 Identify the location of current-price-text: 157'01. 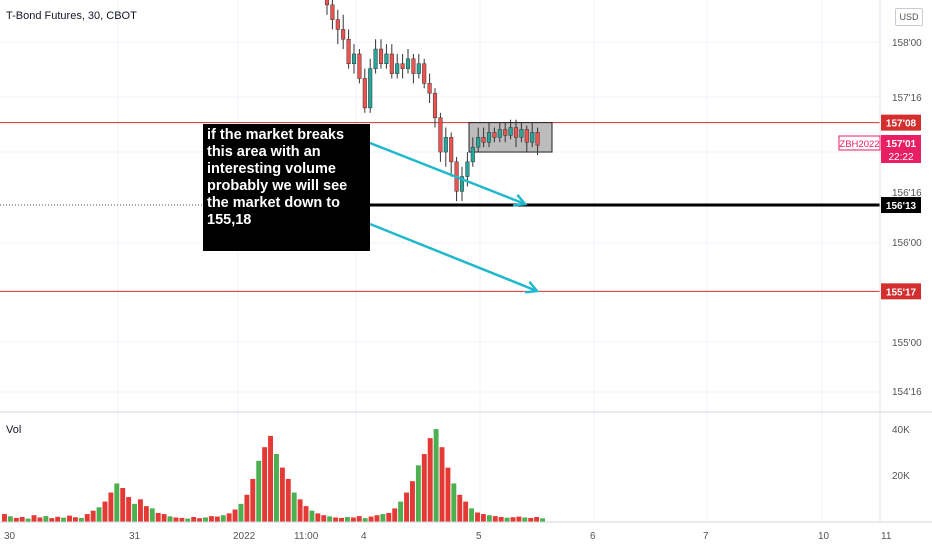
(901, 144).